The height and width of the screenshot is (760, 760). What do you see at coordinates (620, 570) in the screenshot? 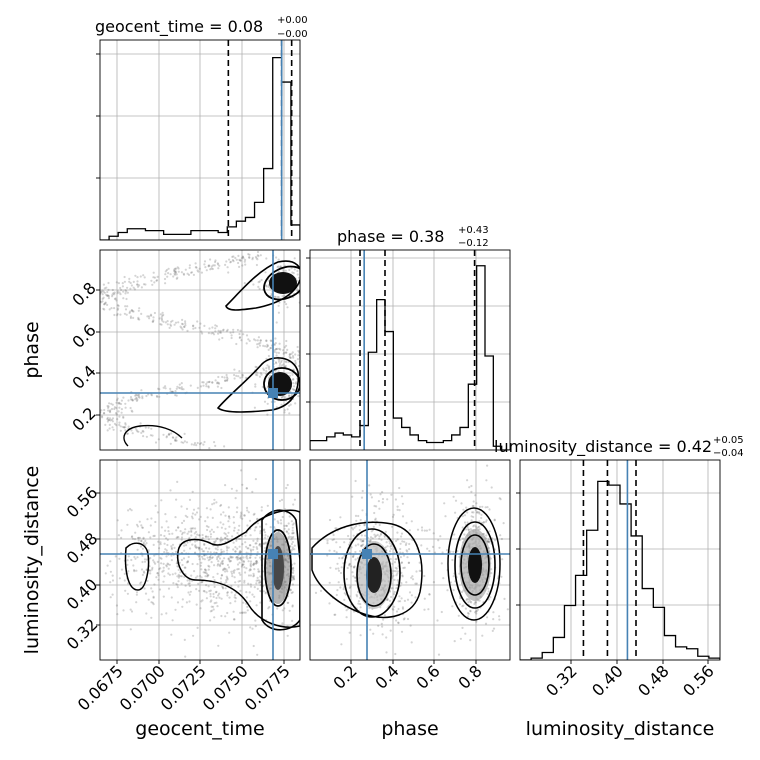
I see `histogram-luminosity-distance` at bounding box center [620, 570].